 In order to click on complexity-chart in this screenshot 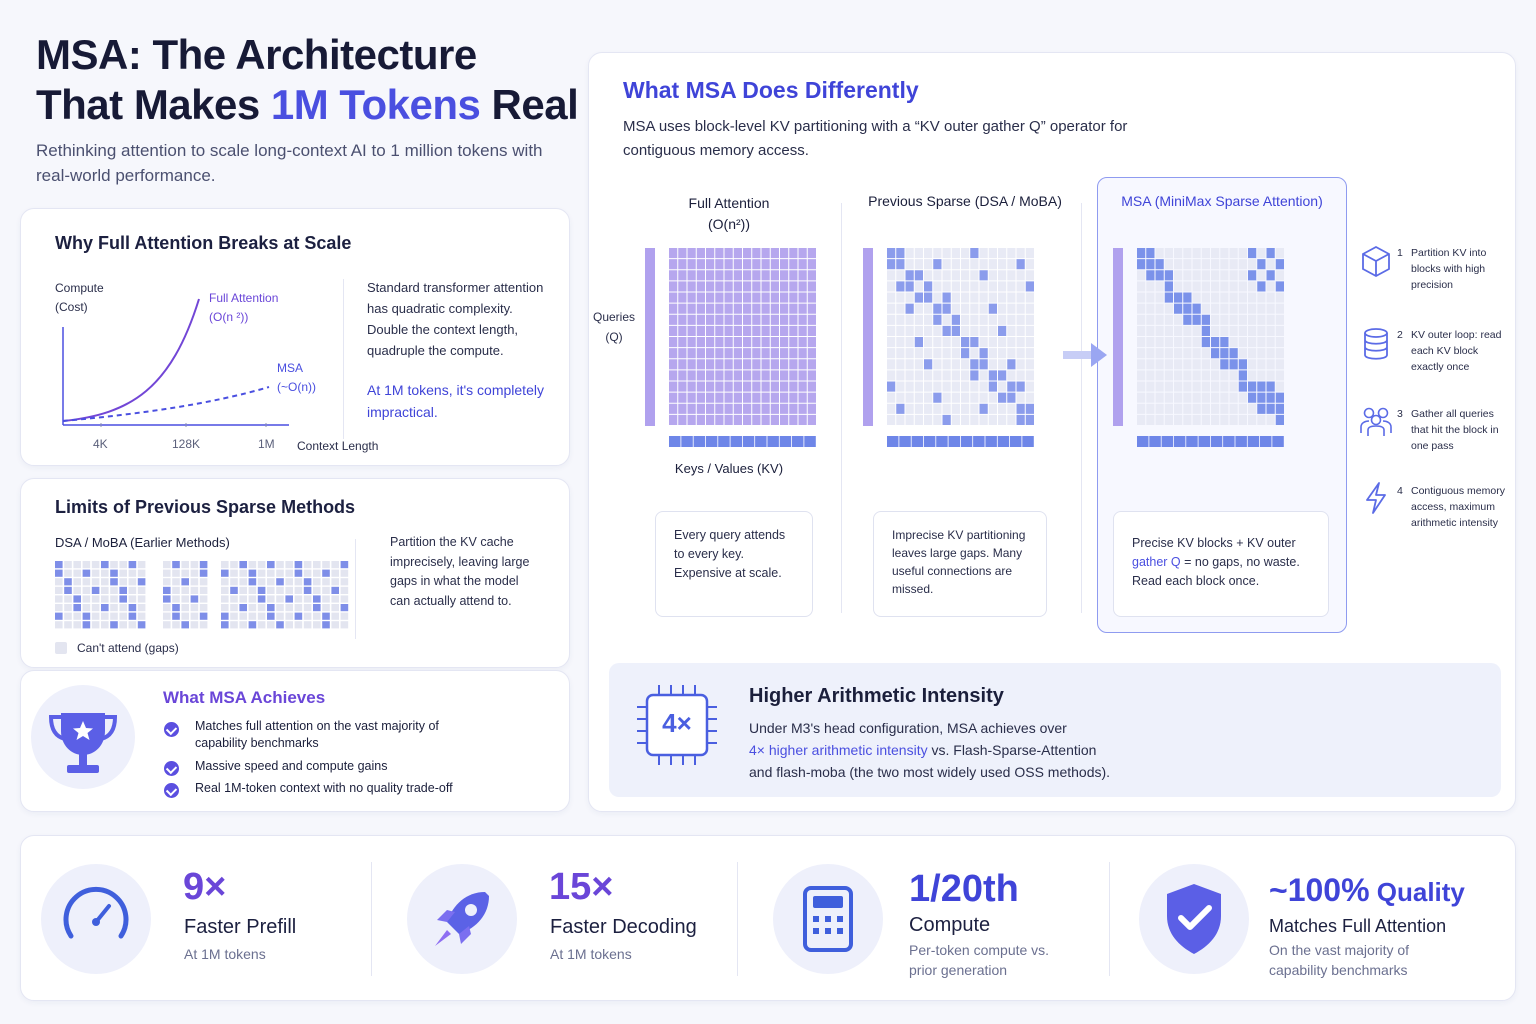, I will do `click(175, 362)`.